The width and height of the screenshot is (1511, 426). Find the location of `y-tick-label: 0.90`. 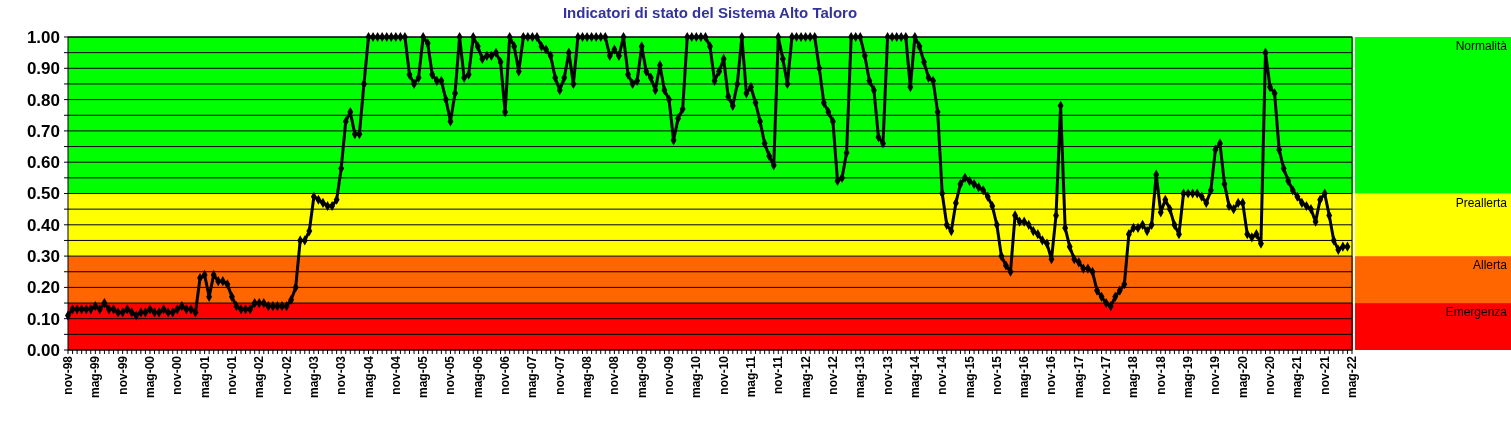

y-tick-label: 0.90 is located at coordinates (43, 69).